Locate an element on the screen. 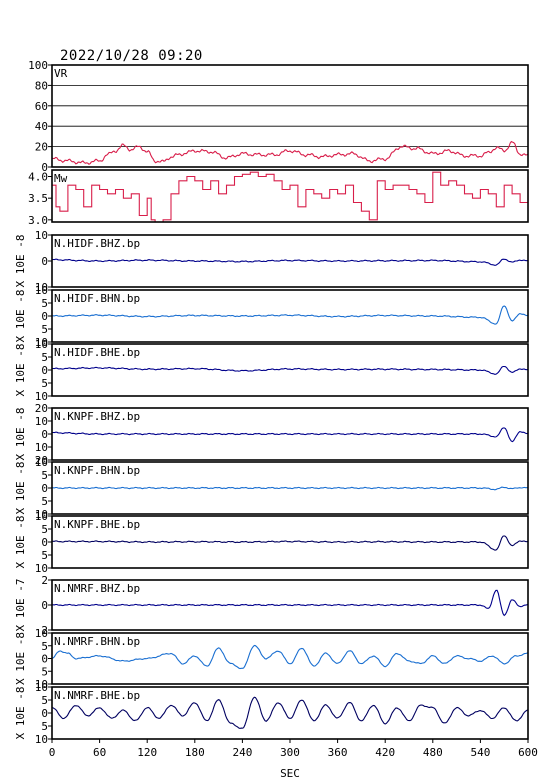 This screenshot has width=554, height=781. hidf_bhn-ytick-label-4: 10 is located at coordinates (41, 290).